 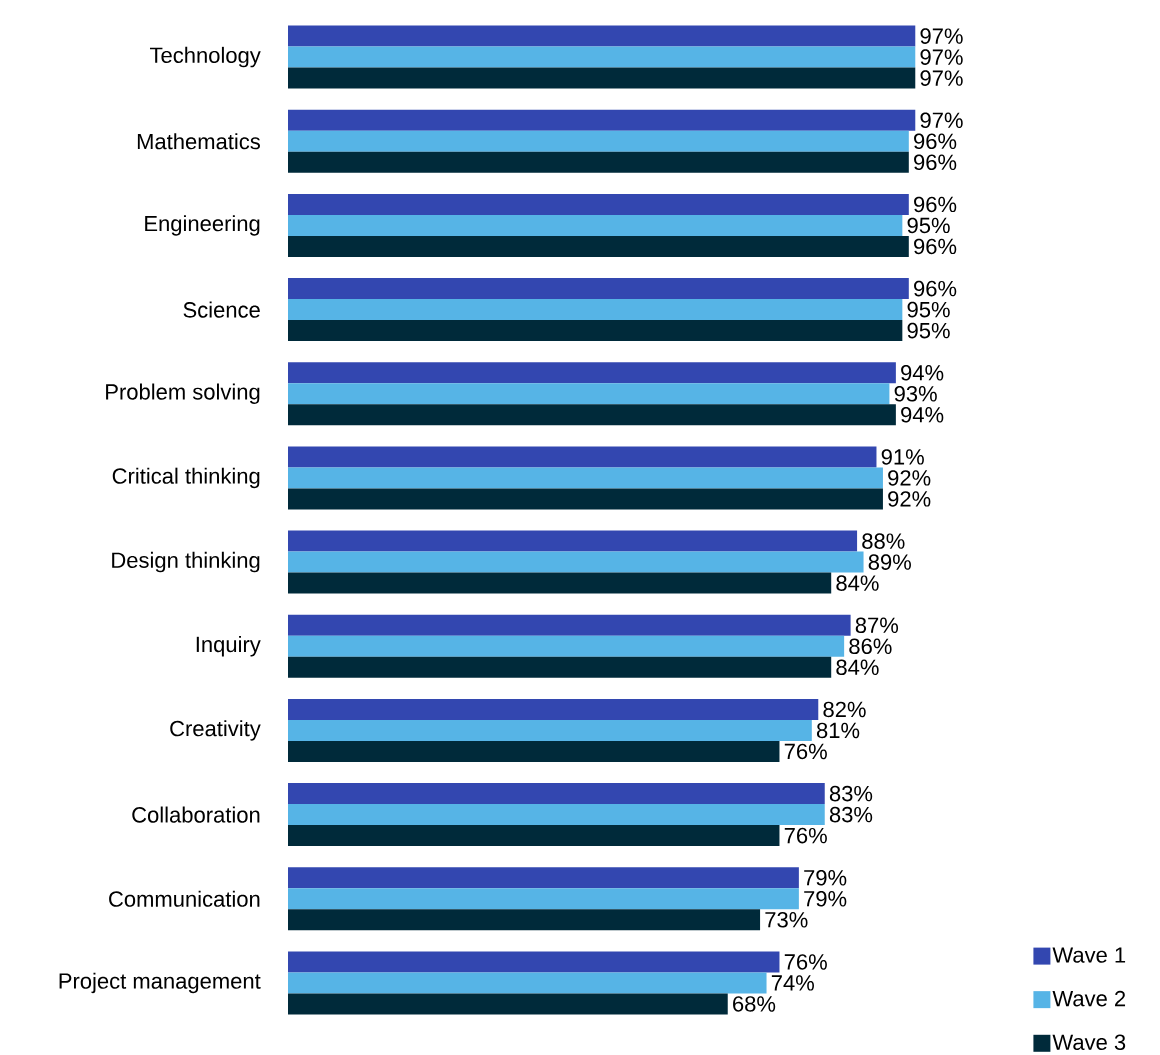 I want to click on y-tick-label: Problem solving, so click(x=183, y=394).